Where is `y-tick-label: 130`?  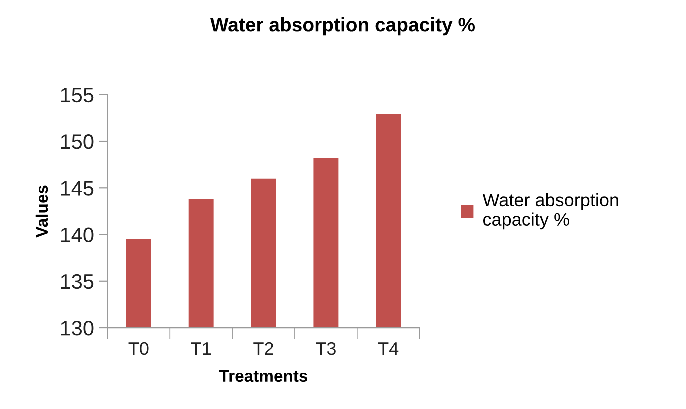 y-tick-label: 130 is located at coordinates (77, 328).